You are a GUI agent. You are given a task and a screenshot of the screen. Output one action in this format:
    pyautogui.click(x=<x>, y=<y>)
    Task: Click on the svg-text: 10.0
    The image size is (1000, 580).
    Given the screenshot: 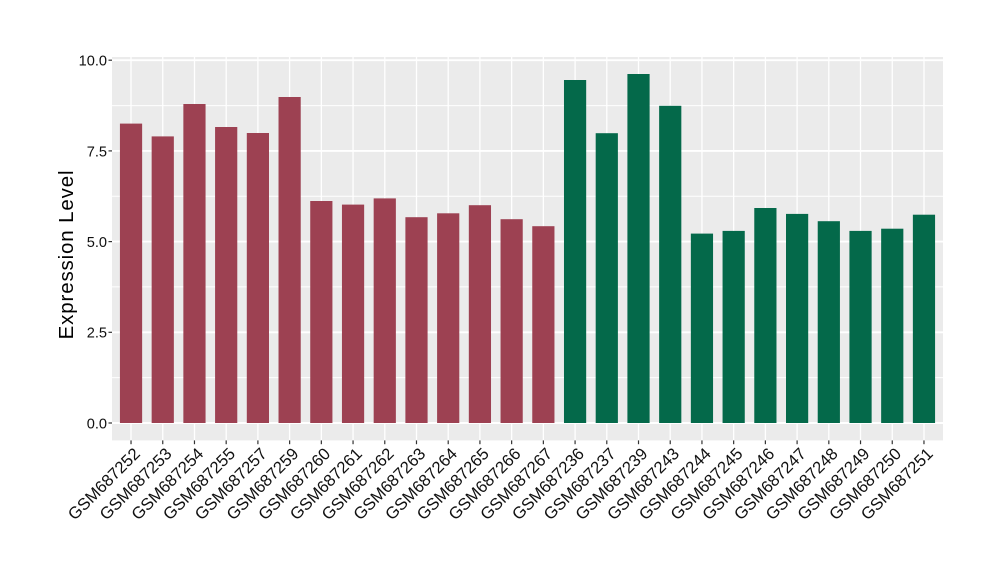 What is the action you would take?
    pyautogui.click(x=93, y=62)
    